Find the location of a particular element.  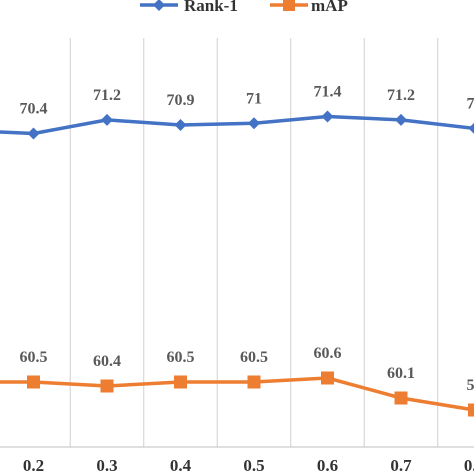

data-label-map: 60.6 is located at coordinates (328, 353).